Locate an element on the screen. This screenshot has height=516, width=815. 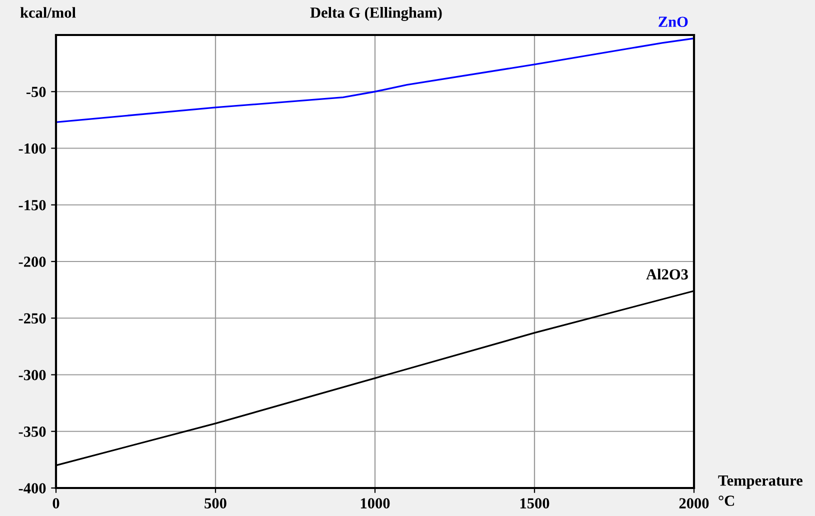
y-tick-label: -200 is located at coordinates (32, 261).